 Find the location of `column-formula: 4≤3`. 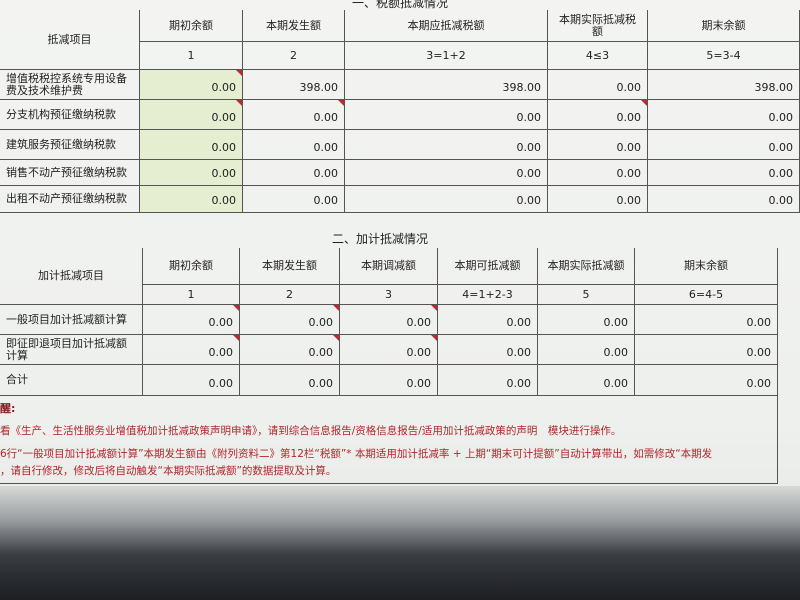

column-formula: 4≤3 is located at coordinates (598, 56).